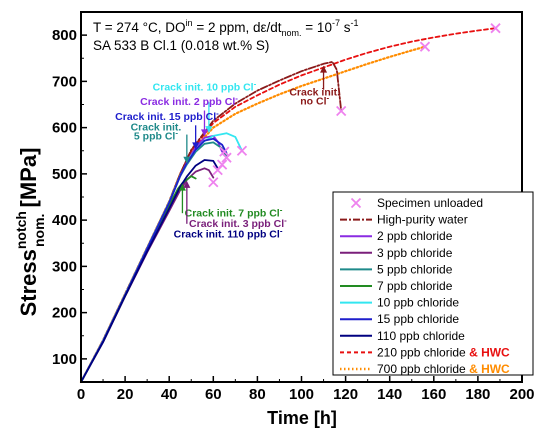 Image resolution: width=550 pixels, height=439 pixels. I want to click on x-tick-label-5: 100, so click(301, 394).